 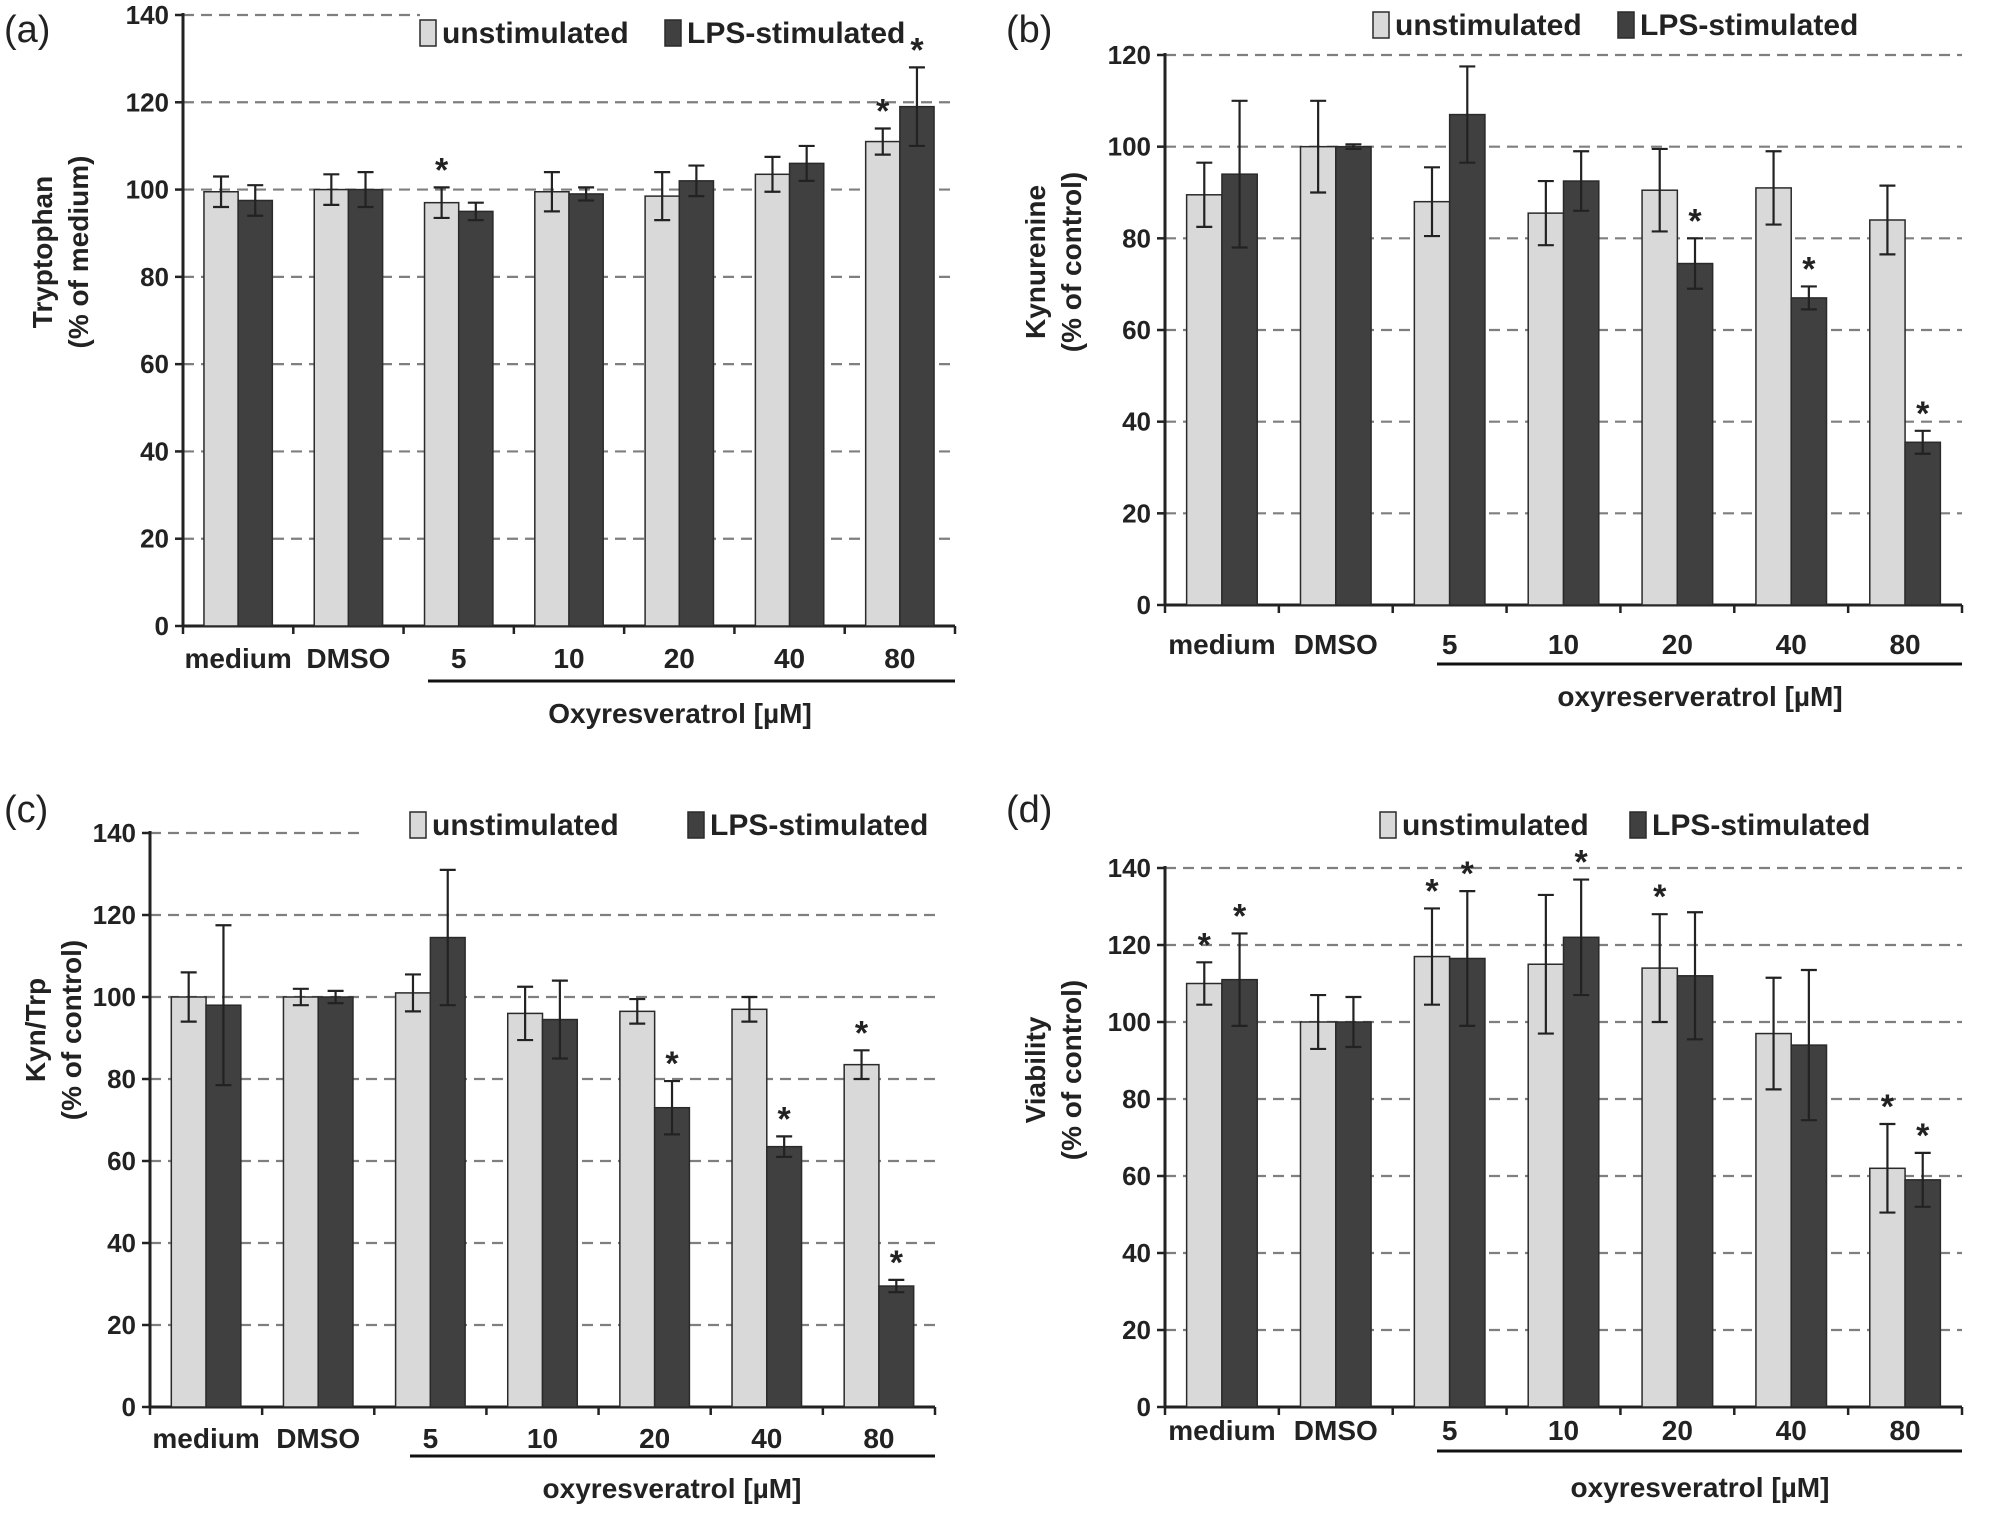 What do you see at coordinates (1699, 696) in the screenshot?
I see `x-axis-title: oxyreserveratrol [µM]` at bounding box center [1699, 696].